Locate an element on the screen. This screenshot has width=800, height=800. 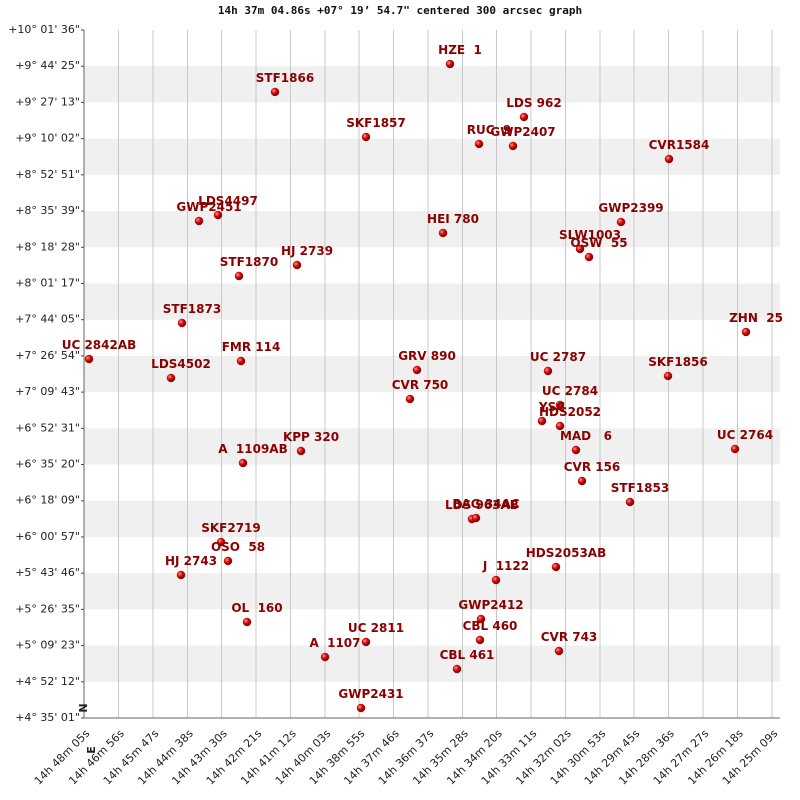
y-tick-label: +8° 35' 39" is located at coordinates (47, 210).